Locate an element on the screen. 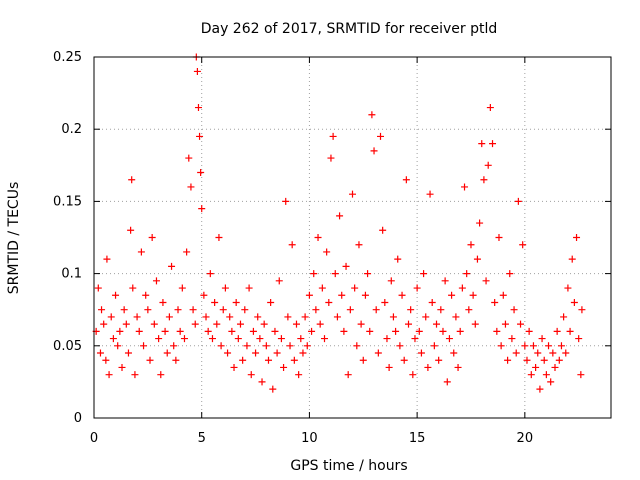  y-tick-label: 0 is located at coordinates (78, 418).